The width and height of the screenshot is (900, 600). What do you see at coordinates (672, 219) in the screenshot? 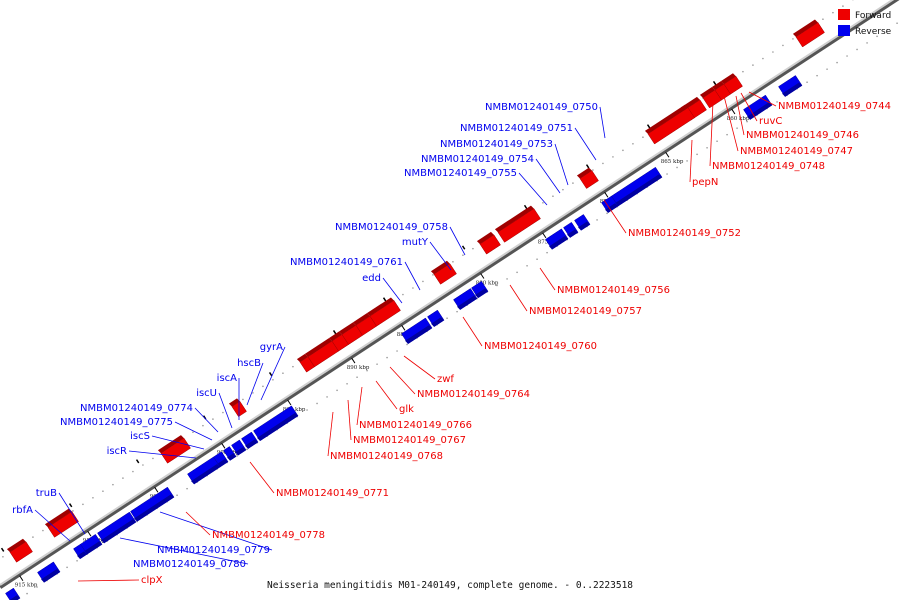
I see `gene-label: NMBM01240149_0752` at bounding box center [672, 219].